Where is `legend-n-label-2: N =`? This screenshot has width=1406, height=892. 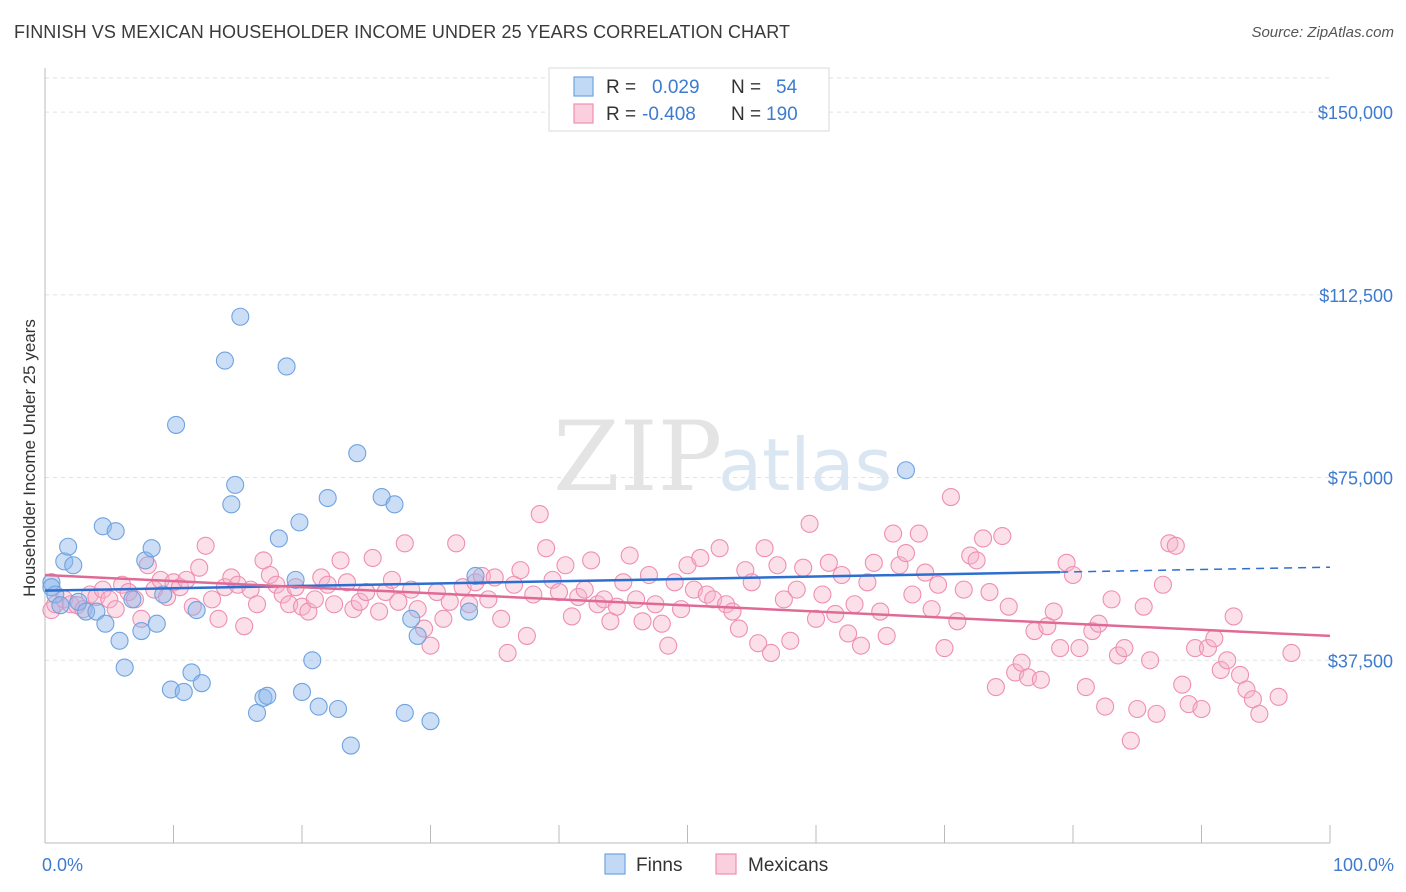
legend-n-label-2: N = is located at coordinates (746, 114).